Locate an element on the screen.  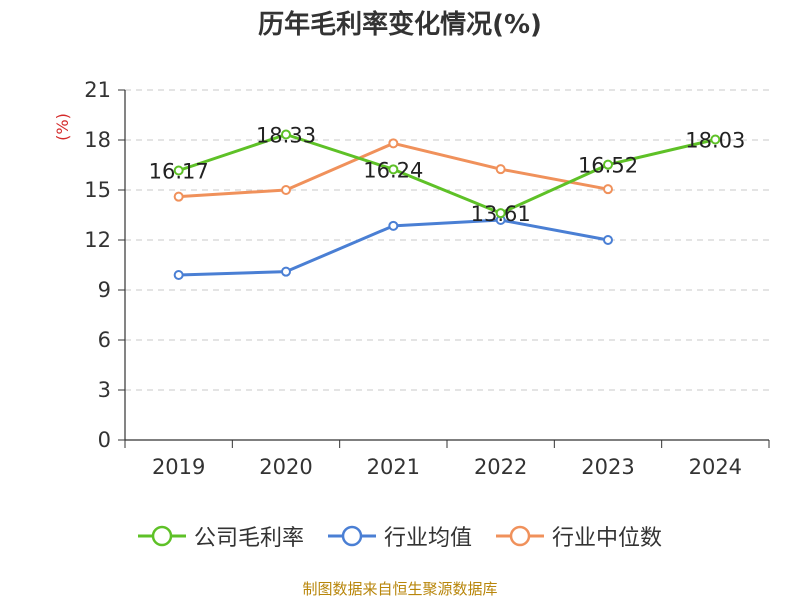
legend-label-company: 公司毛利率 is located at coordinates (248, 538).